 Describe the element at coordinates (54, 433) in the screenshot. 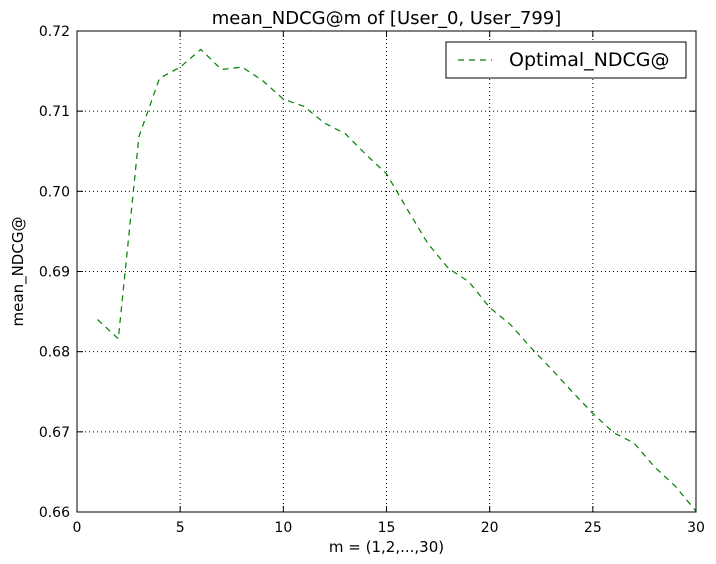

I see `y-tick-label: 0.67` at that location.